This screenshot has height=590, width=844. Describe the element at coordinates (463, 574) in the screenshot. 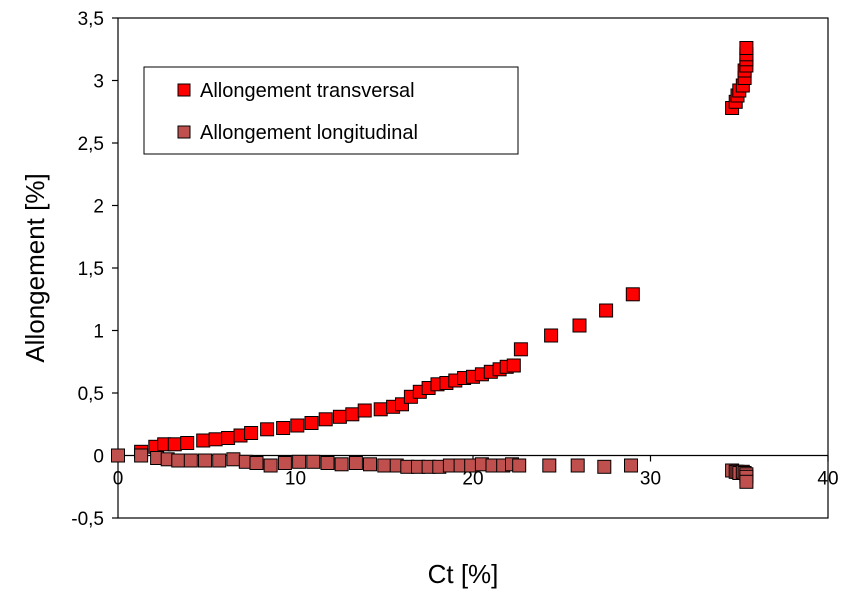

I see `x-axis-title: Ct [%]` at that location.